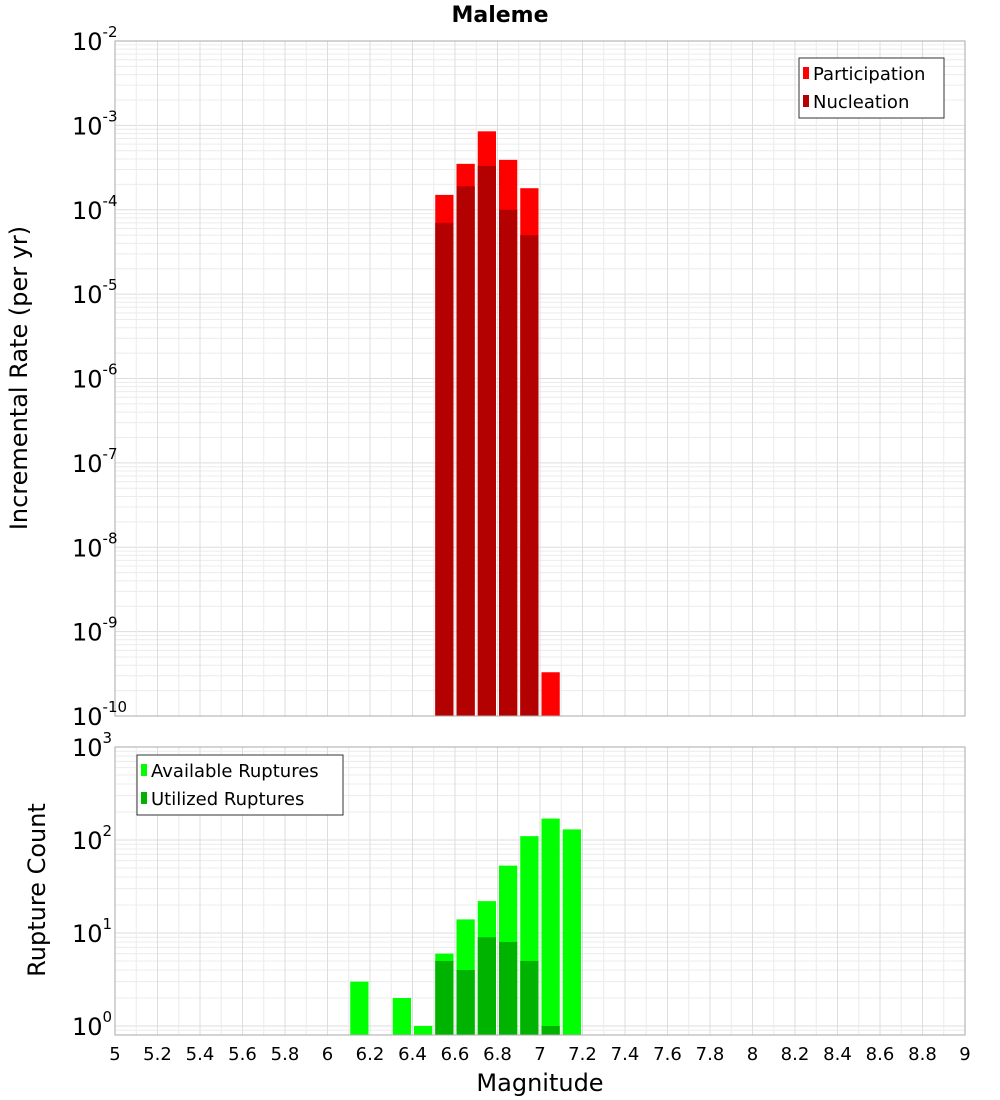  What do you see at coordinates (964, 1054) in the screenshot?
I see `x-tick-label: 9` at bounding box center [964, 1054].